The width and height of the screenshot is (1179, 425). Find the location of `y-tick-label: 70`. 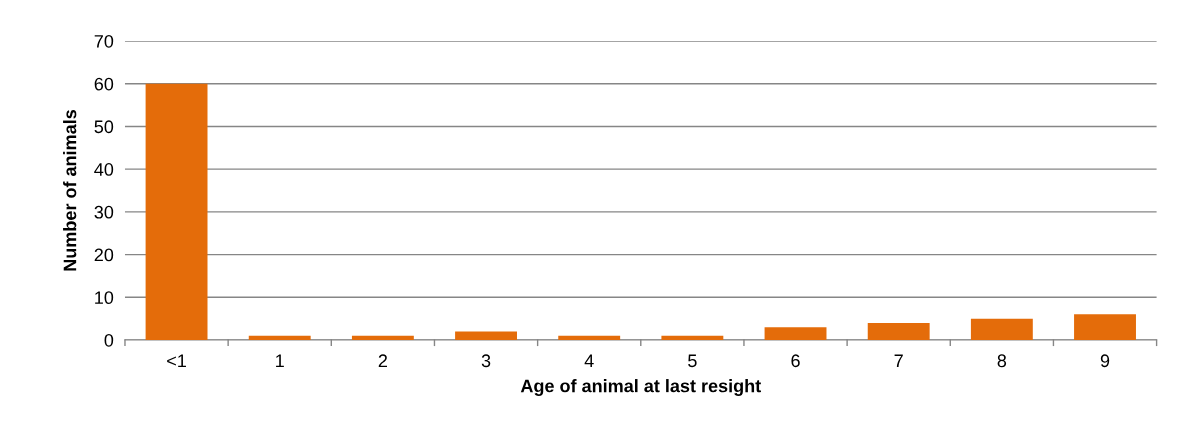

y-tick-label: 70 is located at coordinates (104, 41).